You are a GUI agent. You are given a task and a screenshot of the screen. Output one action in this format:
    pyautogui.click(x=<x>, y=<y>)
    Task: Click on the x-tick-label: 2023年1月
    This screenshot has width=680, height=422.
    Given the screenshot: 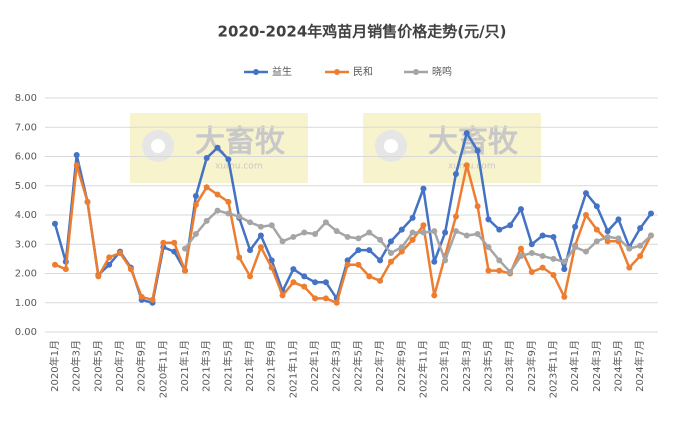 What is the action you would take?
    pyautogui.click(x=444, y=366)
    